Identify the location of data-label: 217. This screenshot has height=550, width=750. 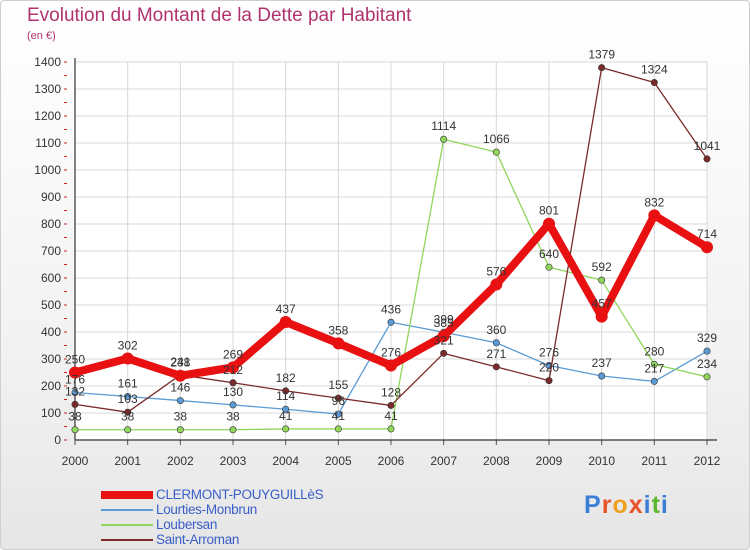
(654, 368).